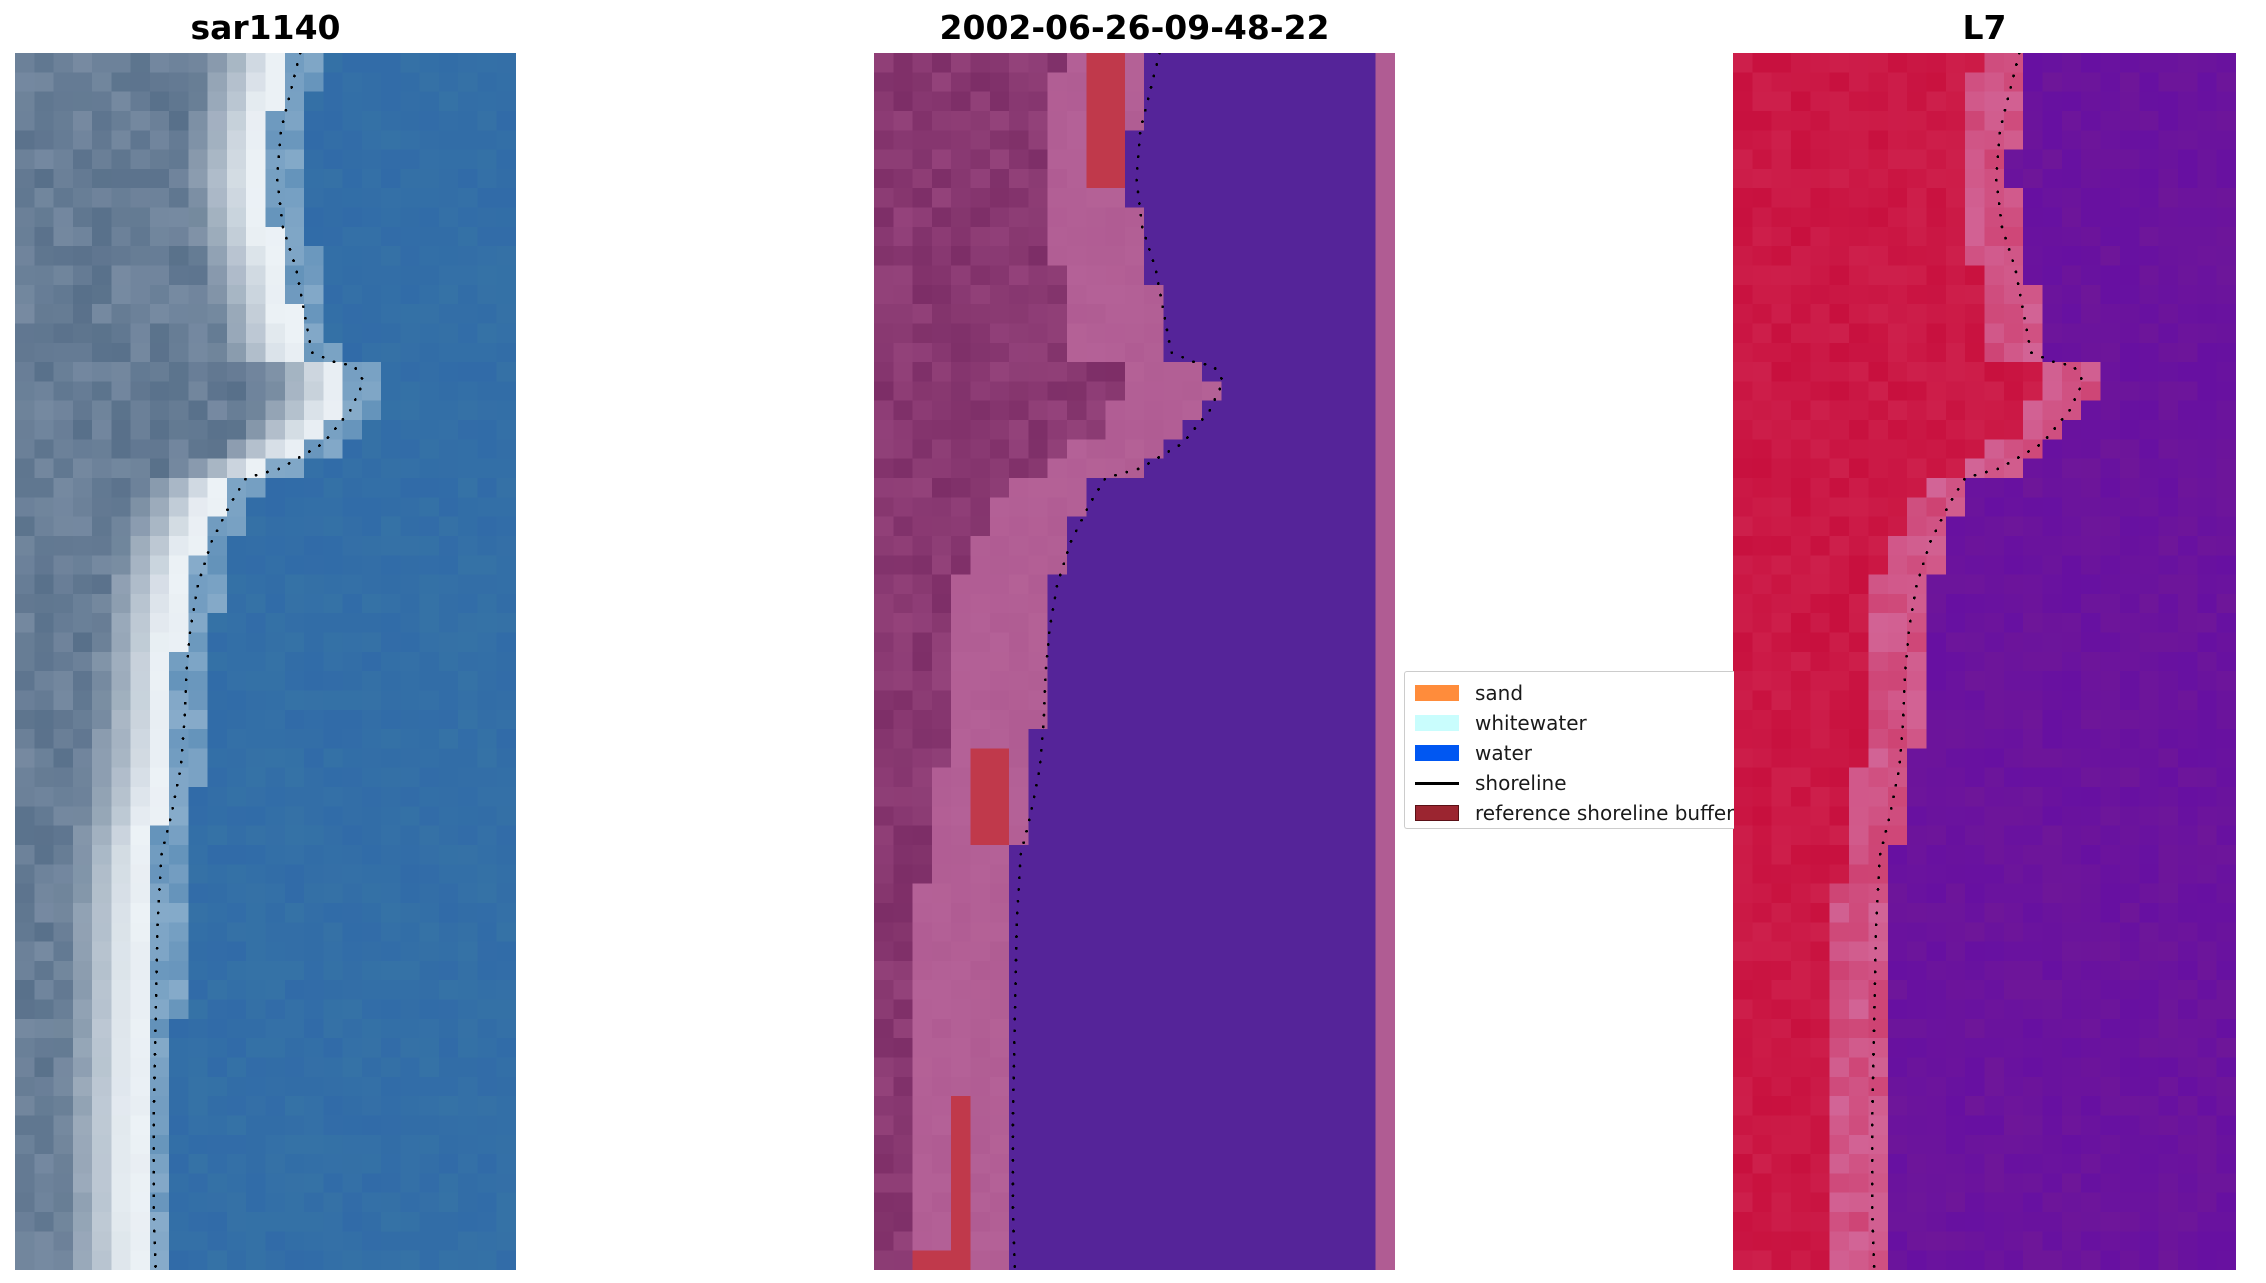 This screenshot has height=1283, width=2266. Describe the element at coordinates (1574, 753) in the screenshot. I see `legend-item-water: water` at that location.